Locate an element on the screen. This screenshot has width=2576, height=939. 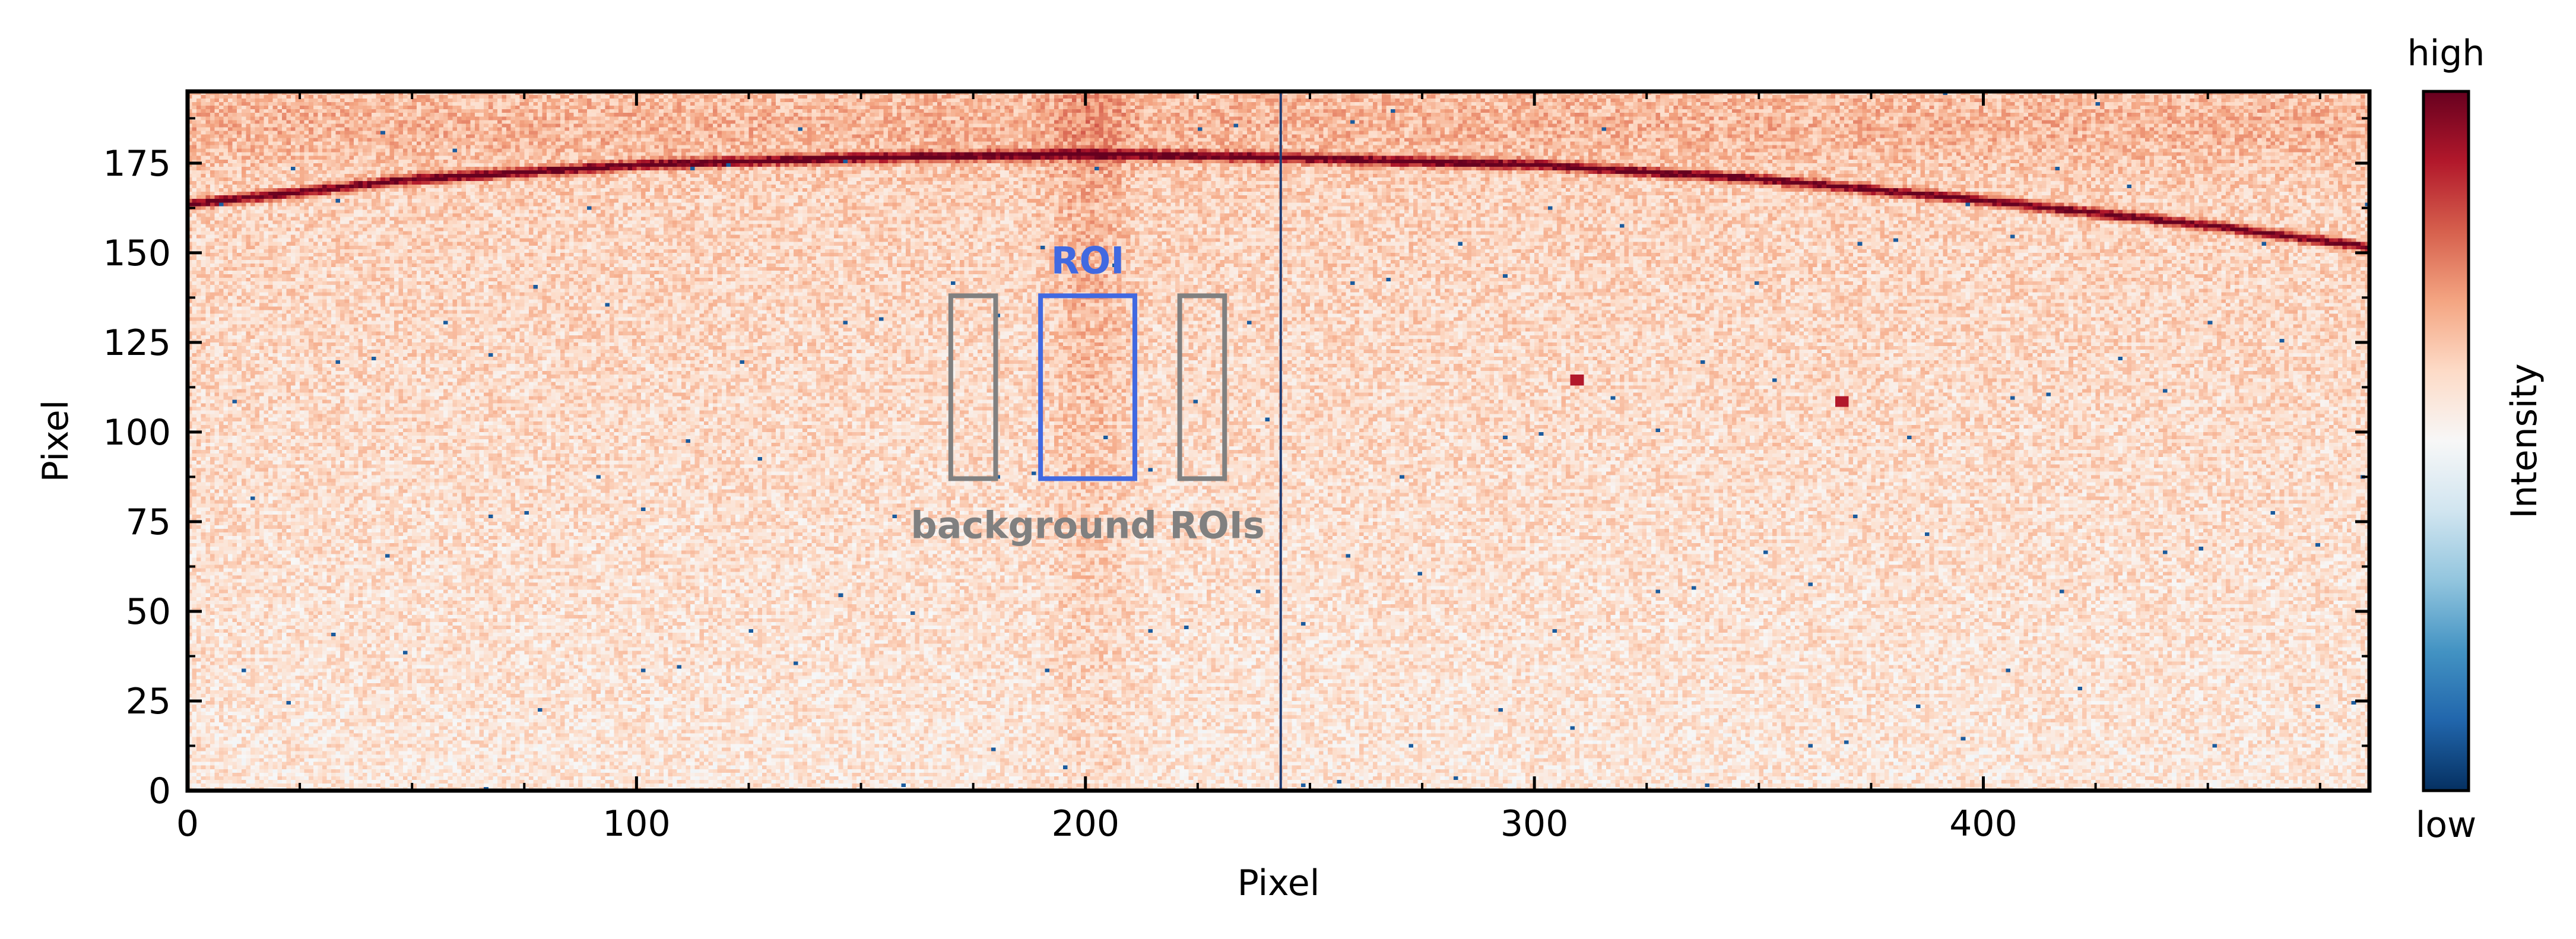
y-tick-label: 0 is located at coordinates (159, 791).